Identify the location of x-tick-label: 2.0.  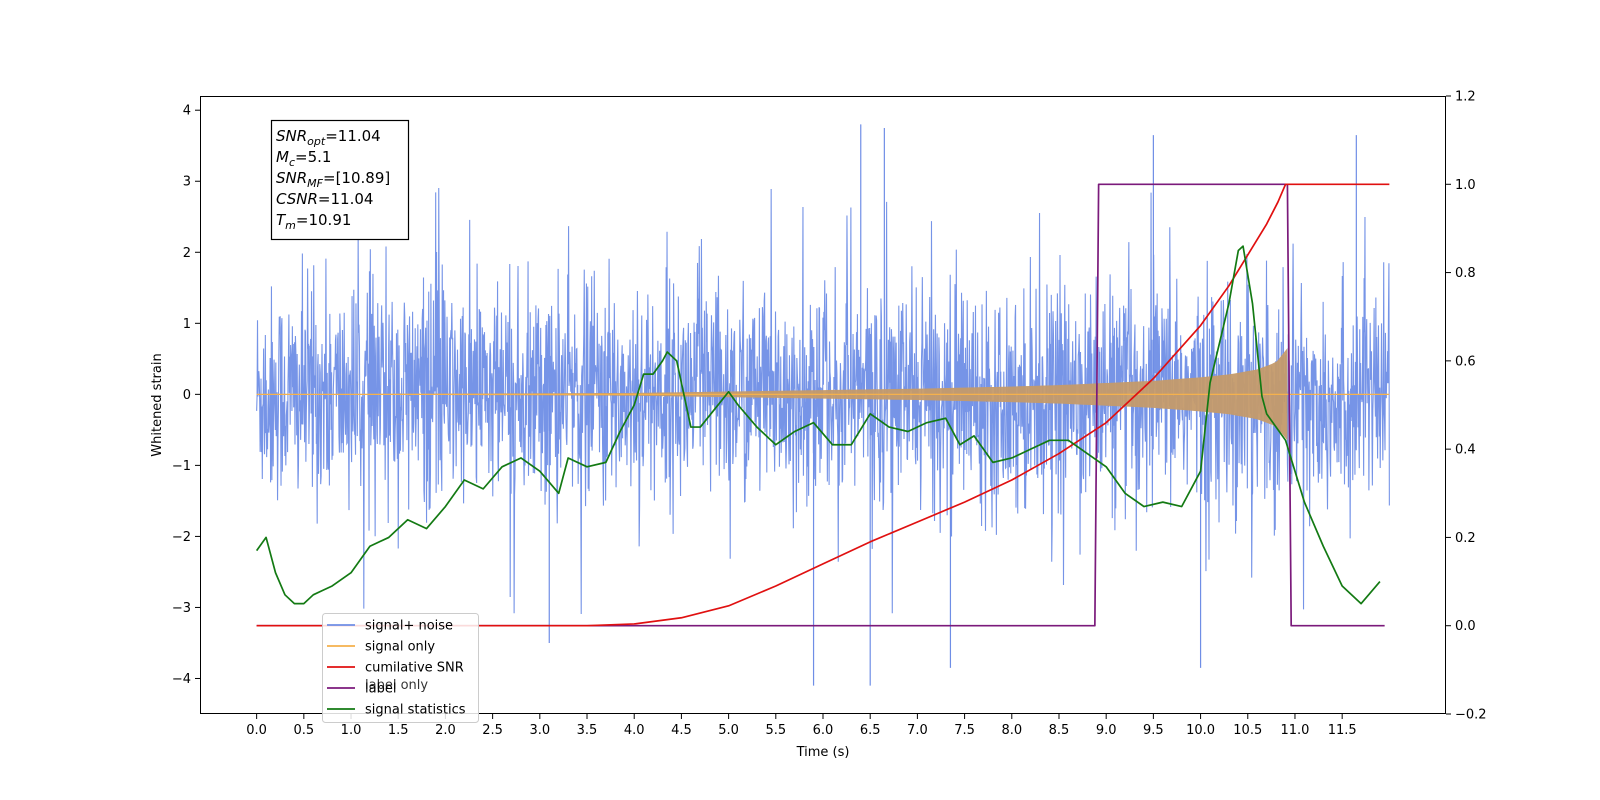
(445, 730).